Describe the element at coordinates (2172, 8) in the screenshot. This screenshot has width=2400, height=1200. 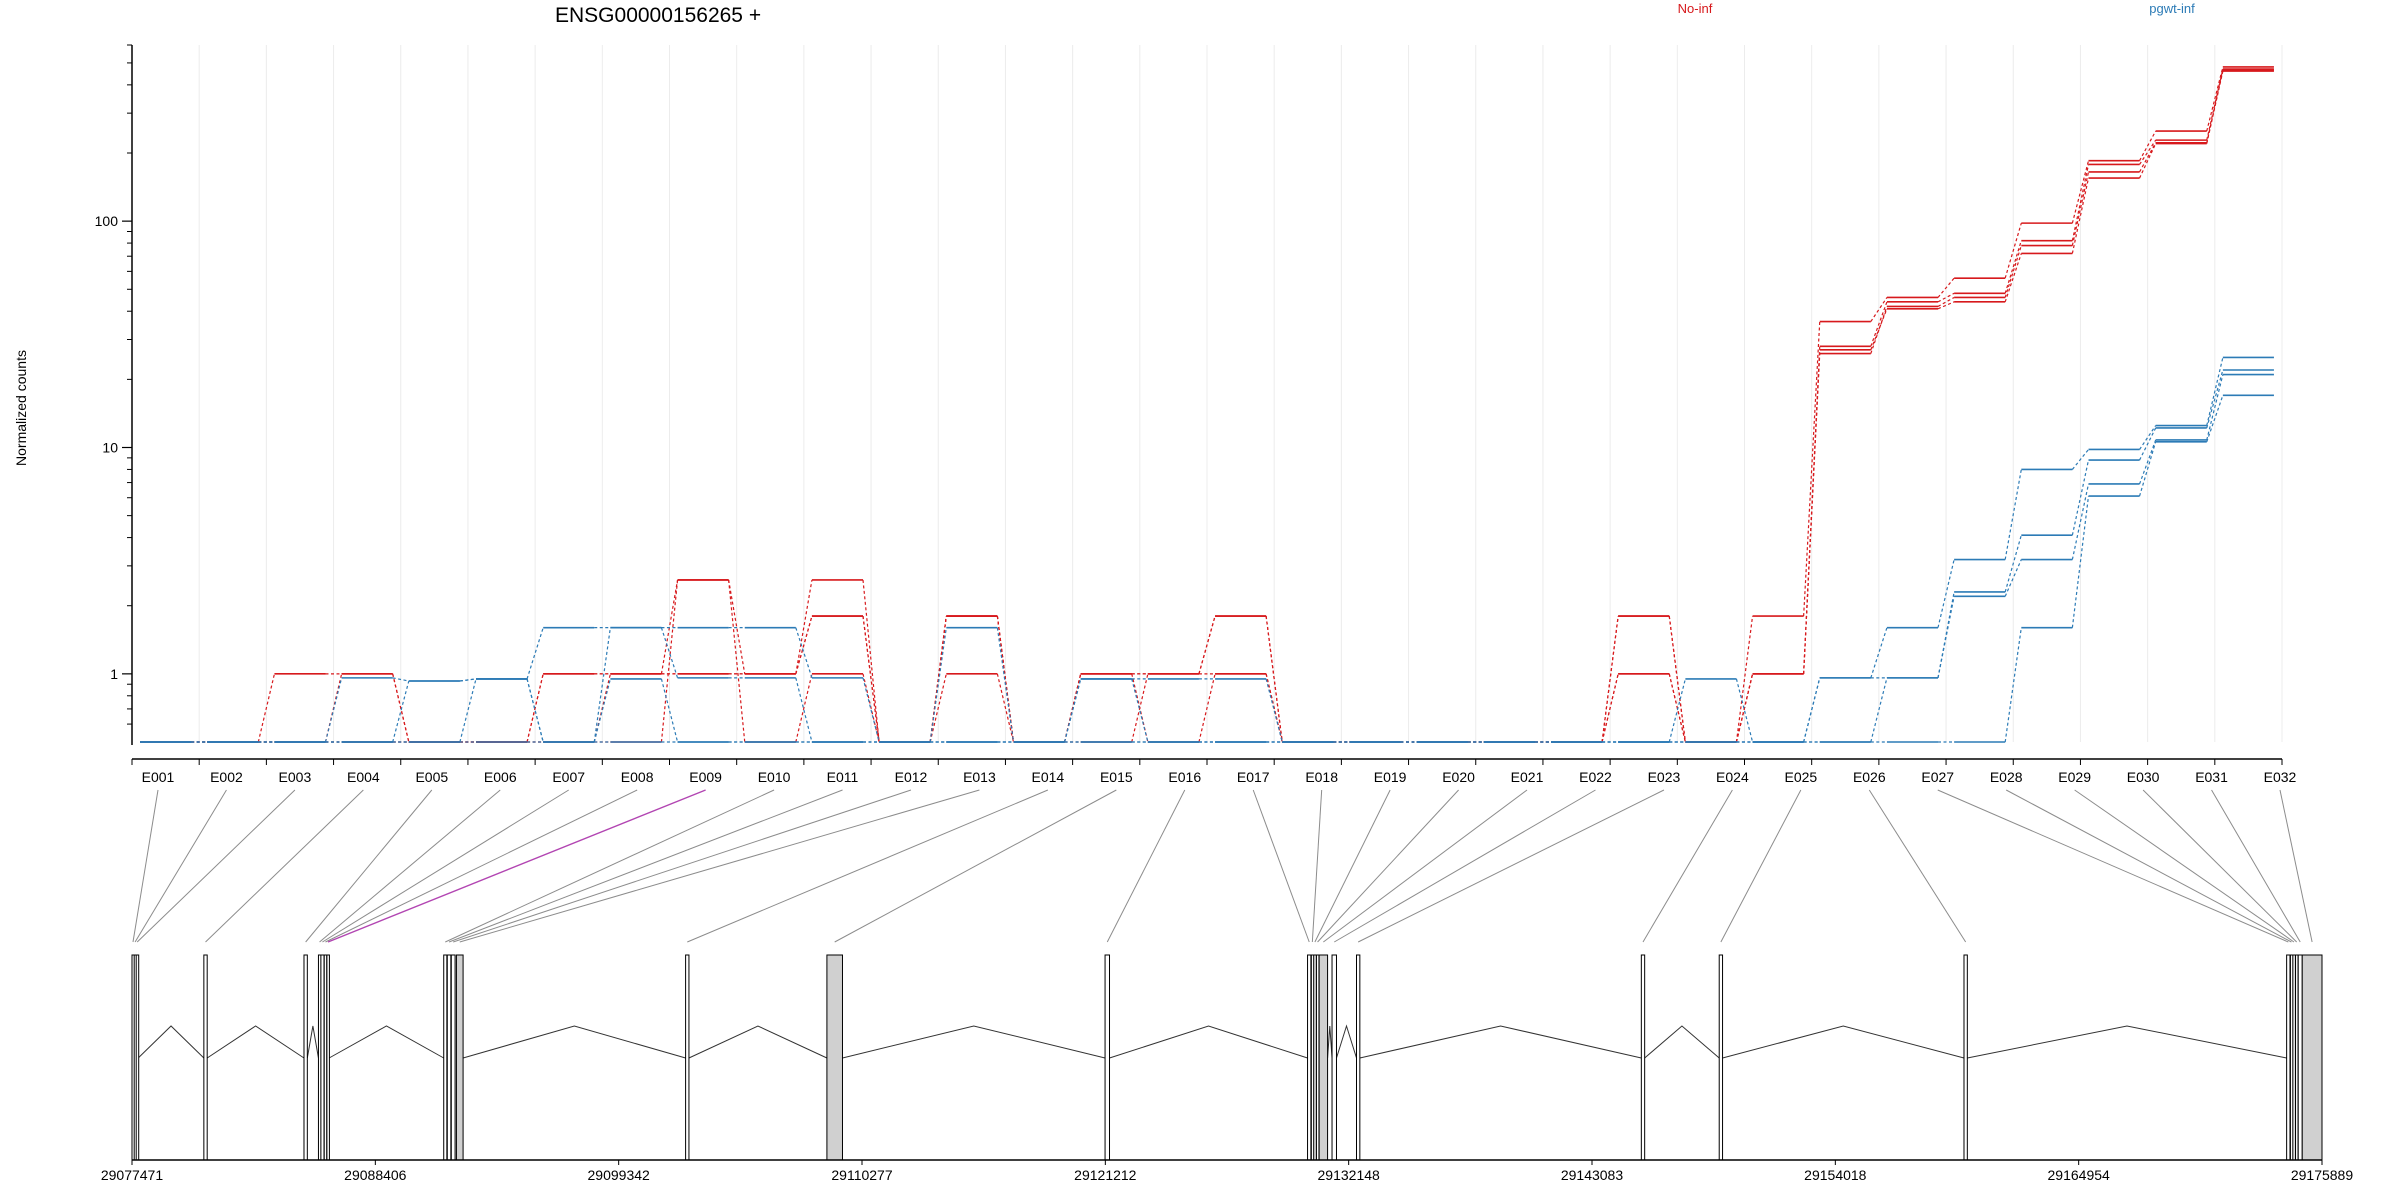
I see `legend-item-pgwt-inf: pgwt-inf` at that location.